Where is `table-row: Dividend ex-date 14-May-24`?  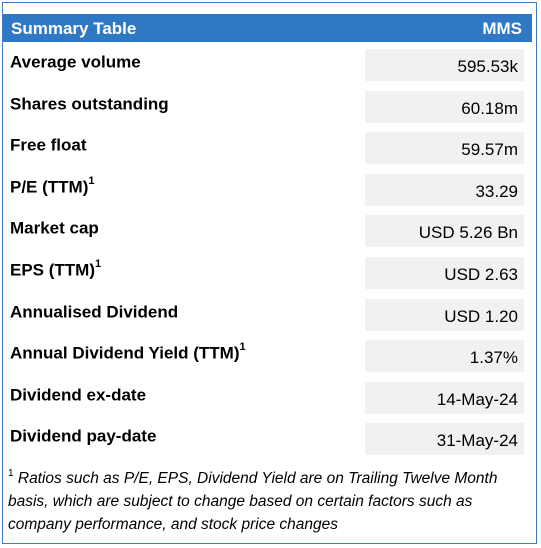
table-row: Dividend ex-date 14-May-24 is located at coordinates (267, 398).